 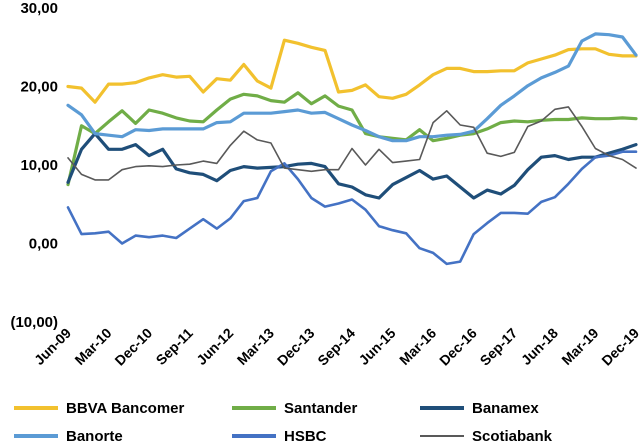 I want to click on x-tick-label: Dec-16, so click(x=458, y=347).